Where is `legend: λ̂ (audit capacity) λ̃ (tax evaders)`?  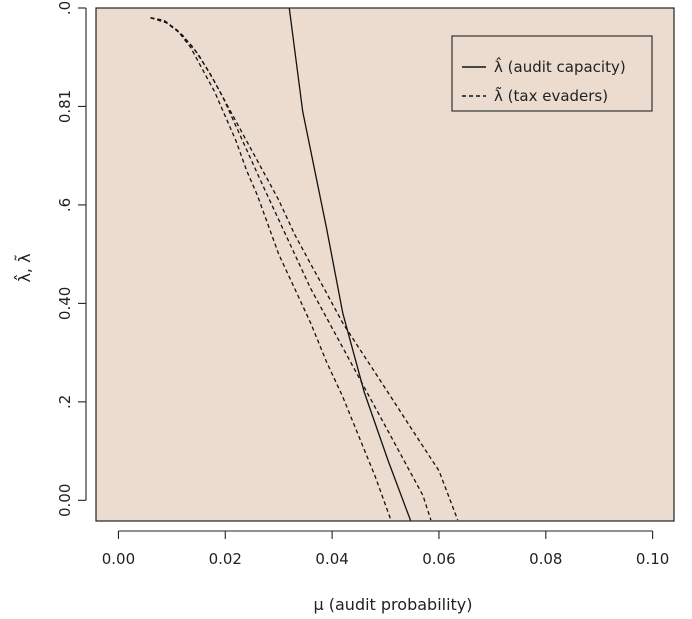
legend: λ̂ (audit capacity) λ̃ (tax evaders) is located at coordinates (552, 73).